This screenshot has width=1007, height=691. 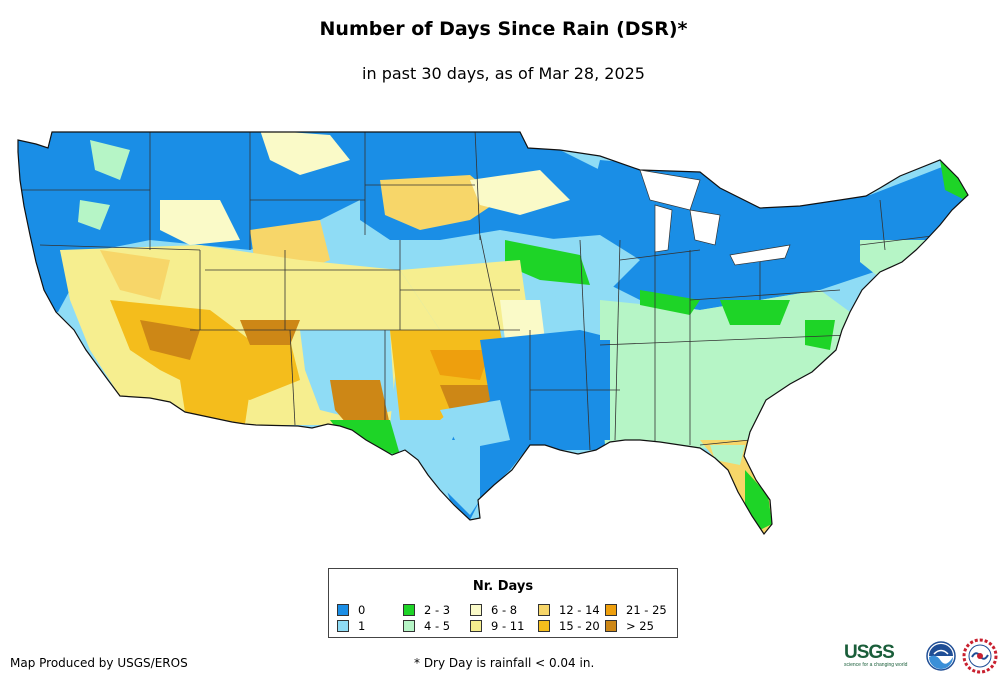 What do you see at coordinates (646, 610) in the screenshot?
I see `legend-label: 21 - 25` at bounding box center [646, 610].